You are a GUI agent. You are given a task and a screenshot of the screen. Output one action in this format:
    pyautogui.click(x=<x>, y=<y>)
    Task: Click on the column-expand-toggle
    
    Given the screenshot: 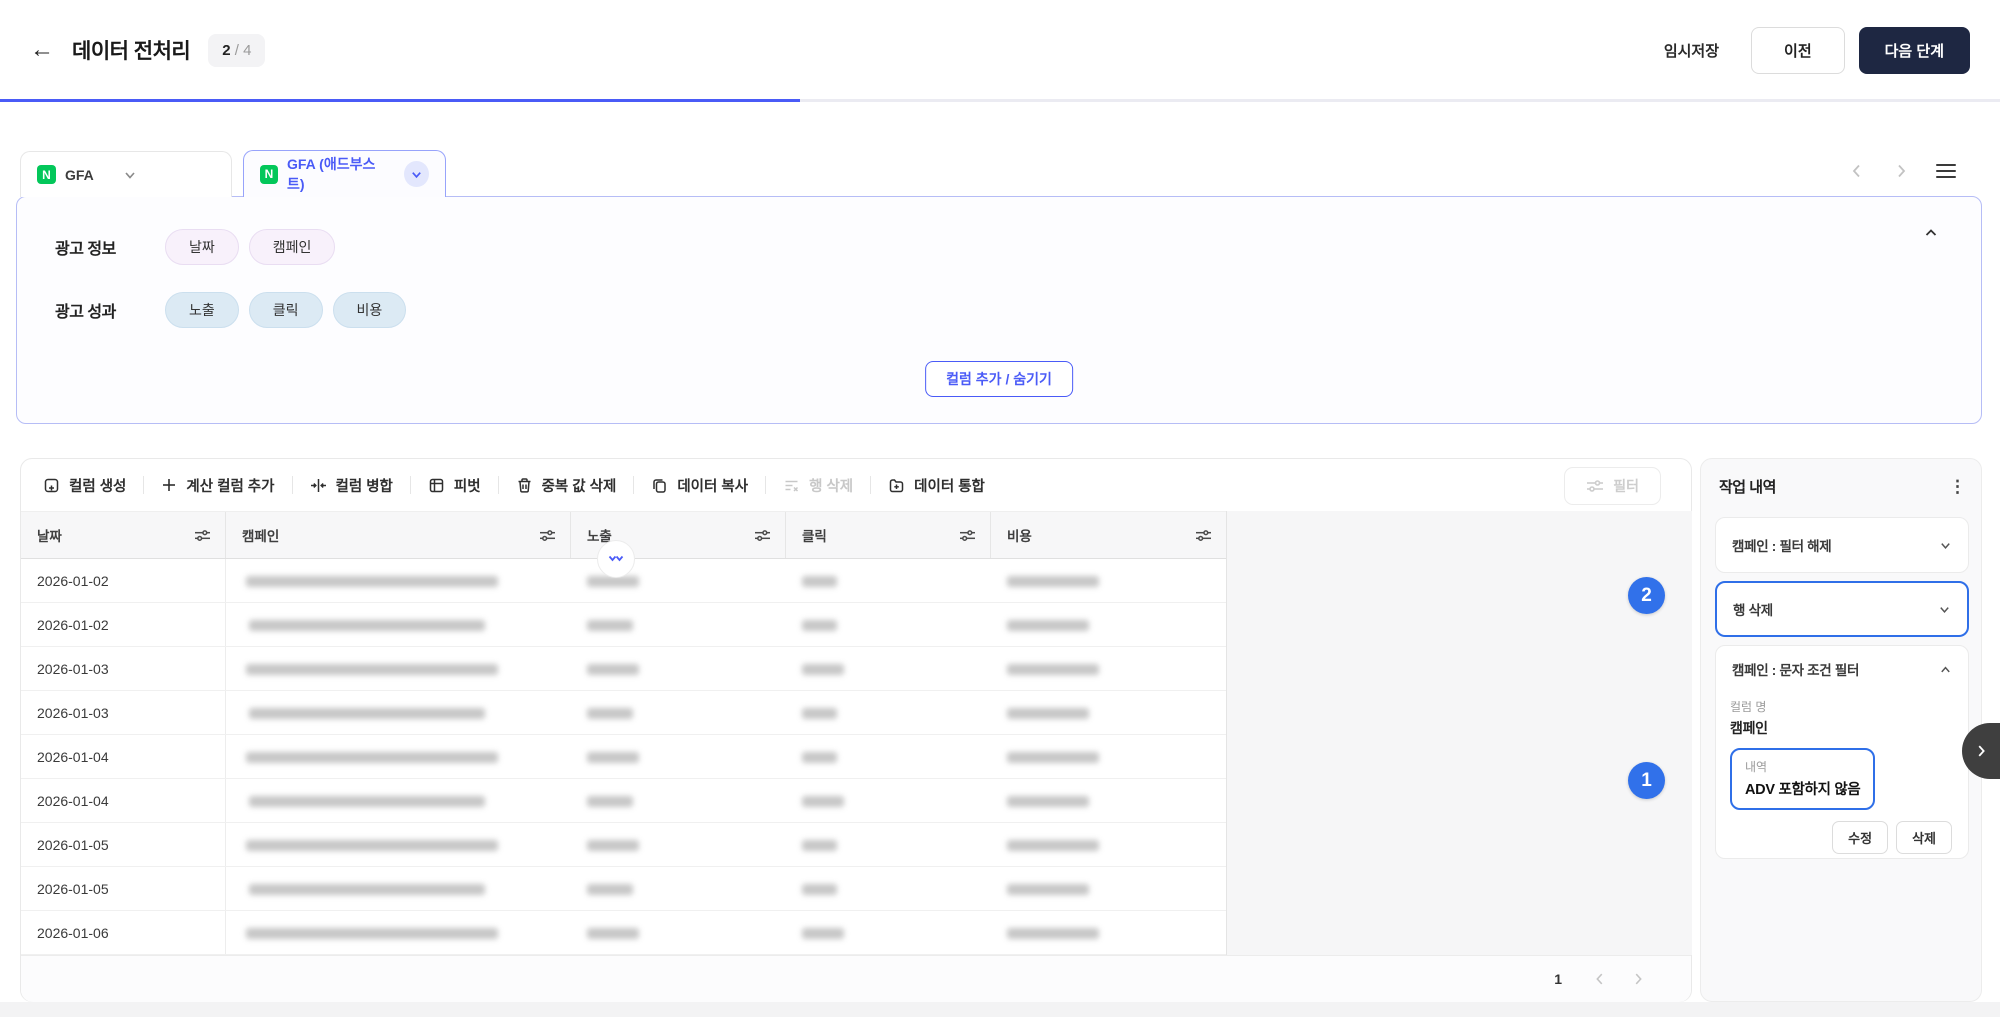 What is the action you would take?
    pyautogui.click(x=616, y=559)
    